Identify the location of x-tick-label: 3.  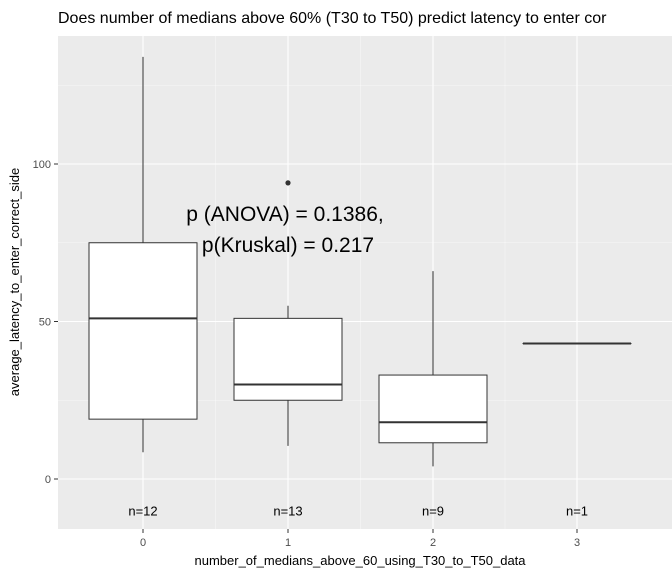
(577, 543).